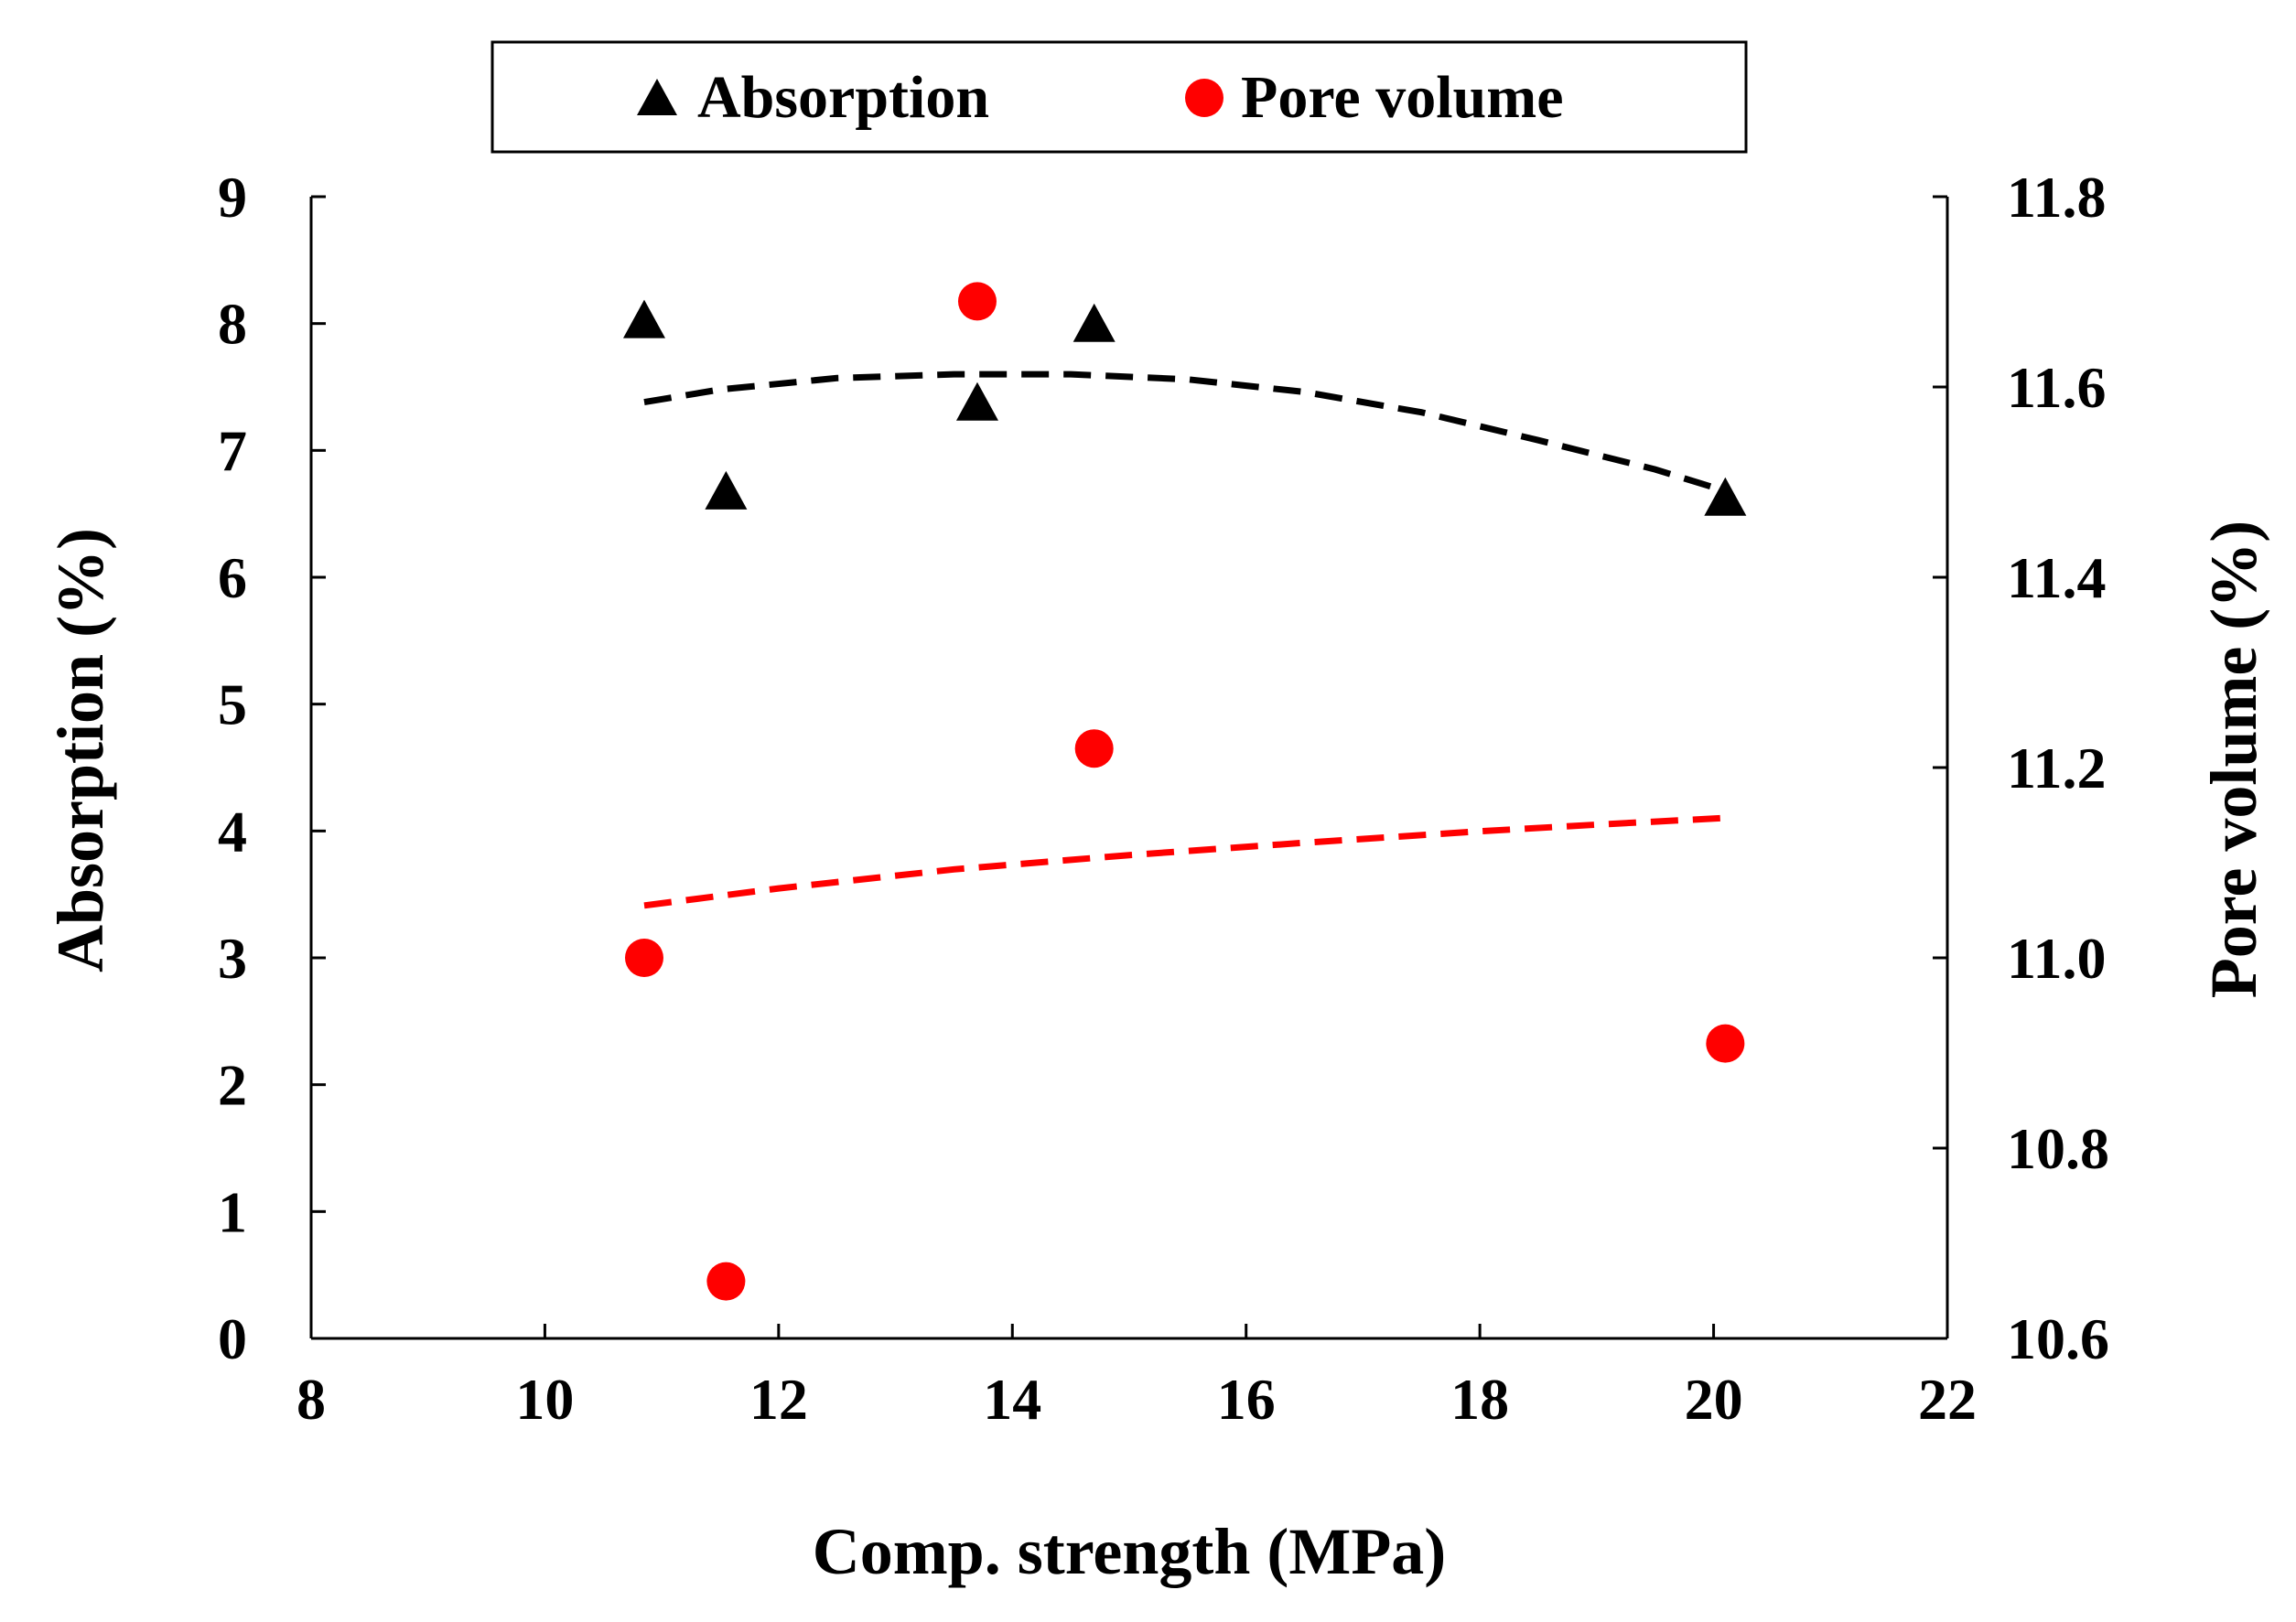 Image resolution: width=2296 pixels, height=1622 pixels. What do you see at coordinates (2056, 387) in the screenshot?
I see `y-right-tick-label: 11.6` at bounding box center [2056, 387].